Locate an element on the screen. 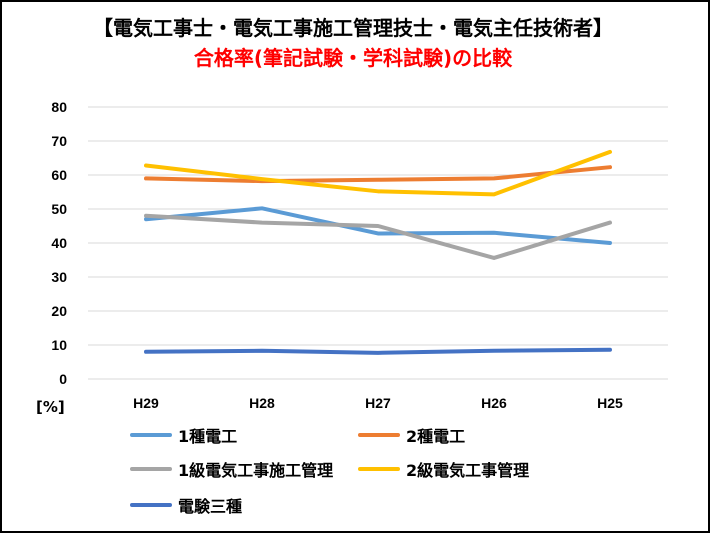 This screenshot has width=710, height=533. x-tick-label-h27: H27 is located at coordinates (378, 403).